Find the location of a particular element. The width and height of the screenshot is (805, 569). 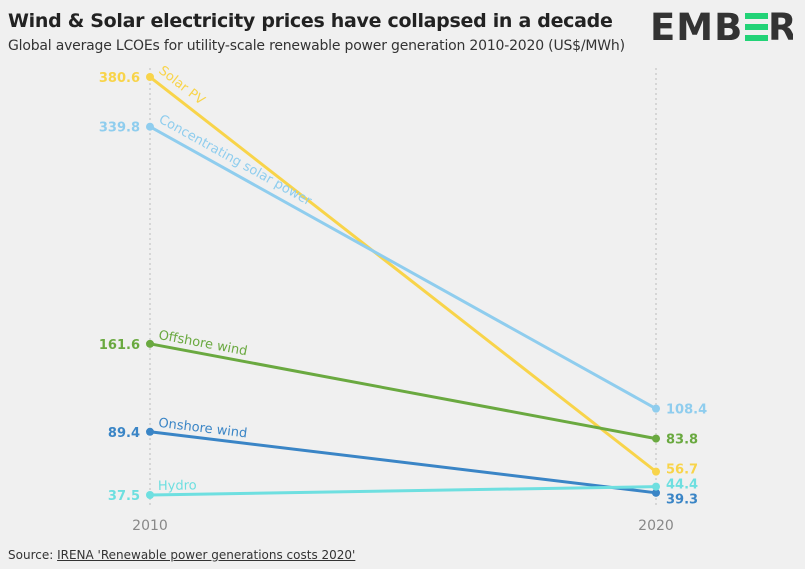

series-name-label: Concentrating solar power is located at coordinates (235, 160).